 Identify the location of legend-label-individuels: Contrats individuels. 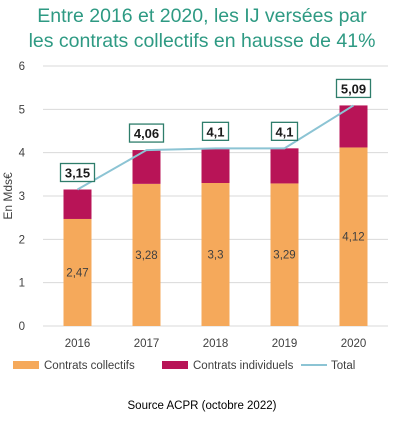
(243, 366).